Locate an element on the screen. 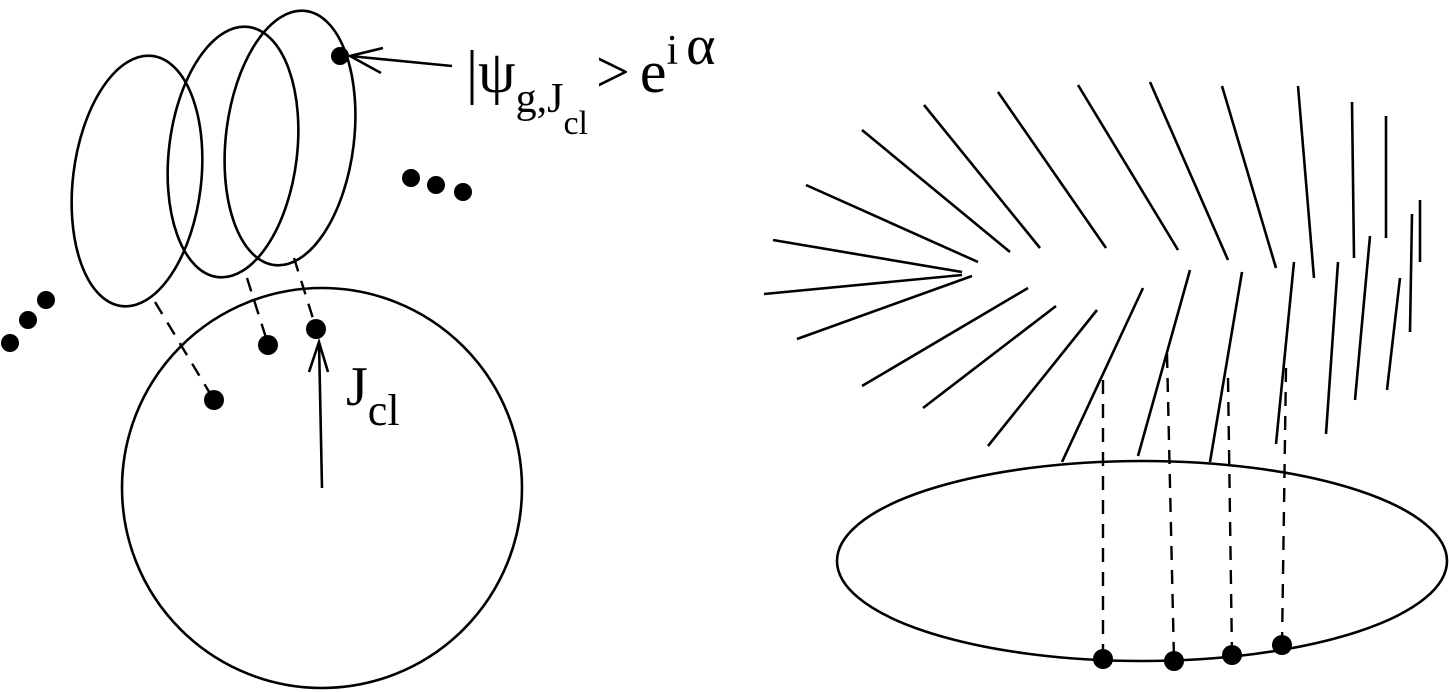 The height and width of the screenshot is (692, 1449). state-arrow-shaft is located at coordinates (401, 61).